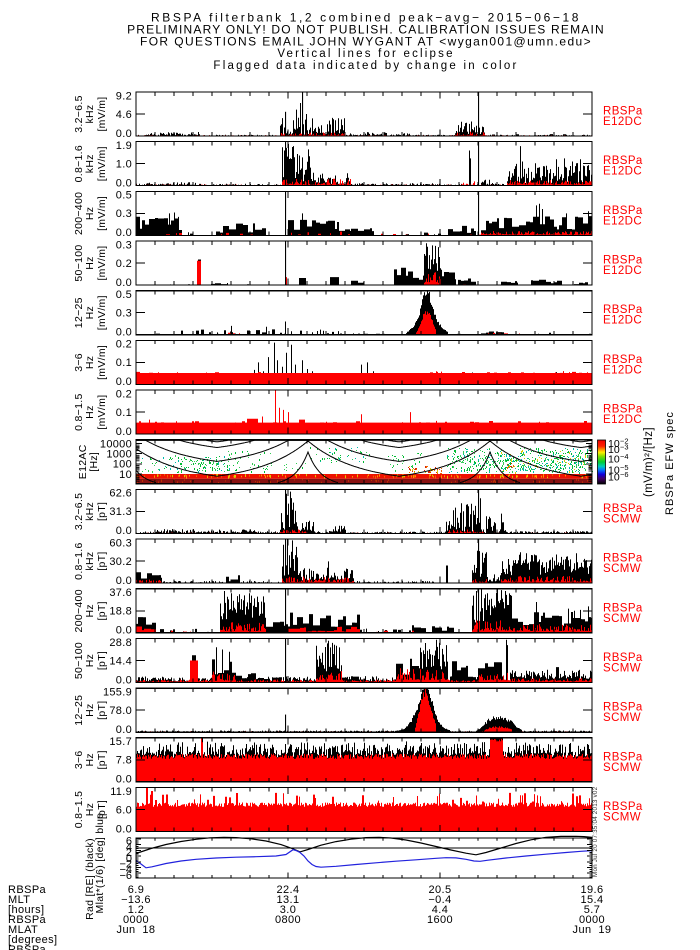 This screenshot has width=700, height=950. What do you see at coordinates (624, 467) in the screenshot?
I see `svg-text: −5` at bounding box center [624, 467].